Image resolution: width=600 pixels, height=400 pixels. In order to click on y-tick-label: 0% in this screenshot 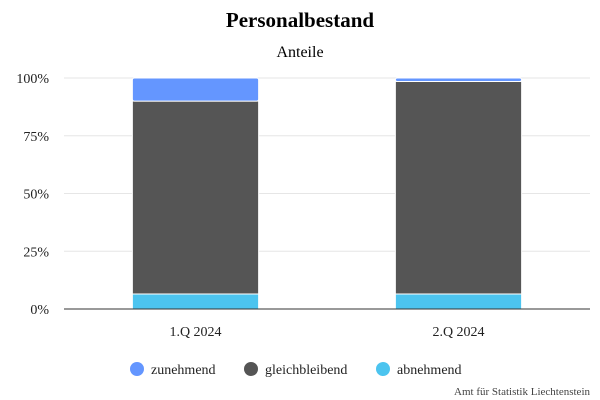, I will do `click(39, 310)`.